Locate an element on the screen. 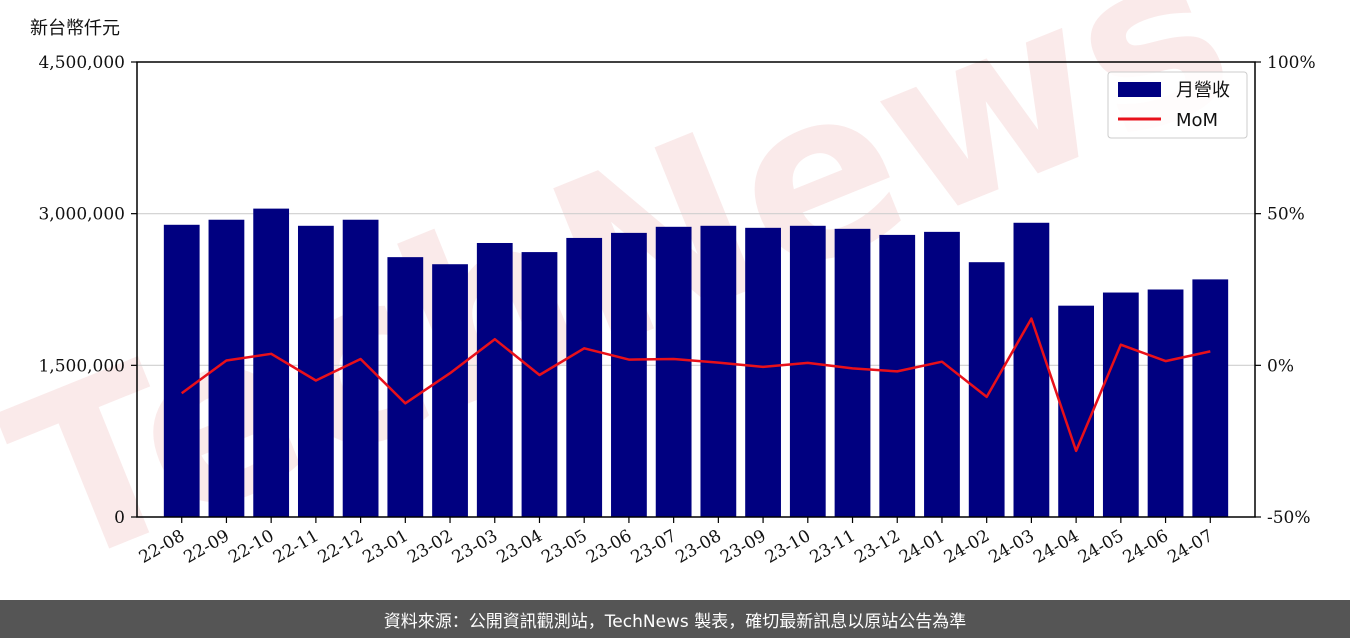  x-tick-label-23-06: 23-06 is located at coordinates (609, 547).